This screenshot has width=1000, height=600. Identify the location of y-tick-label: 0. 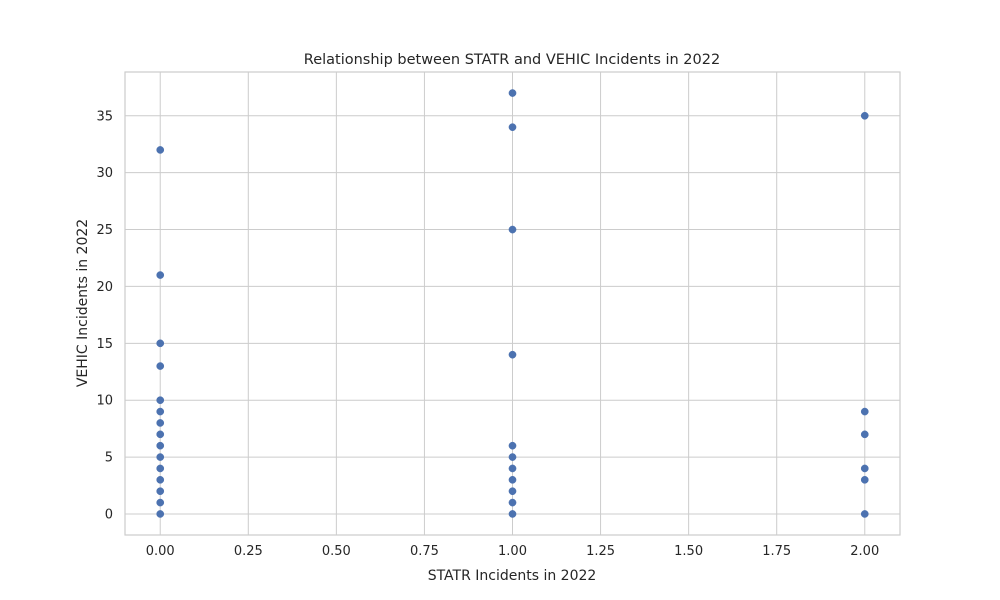
(109, 514).